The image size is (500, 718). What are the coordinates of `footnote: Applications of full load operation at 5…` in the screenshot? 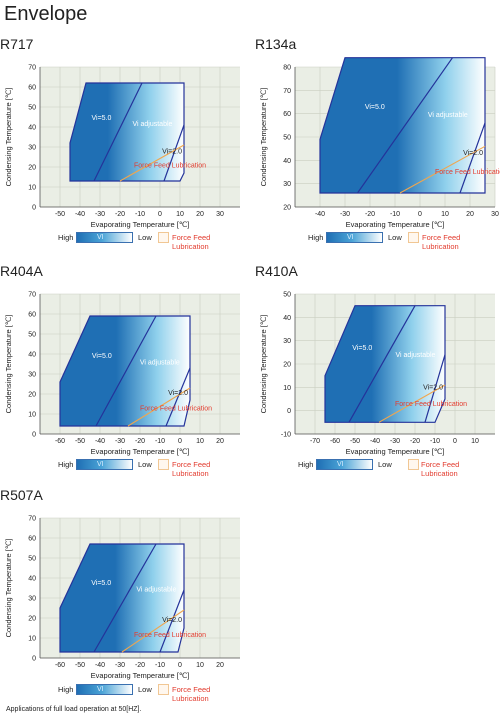 It's located at (74, 709).